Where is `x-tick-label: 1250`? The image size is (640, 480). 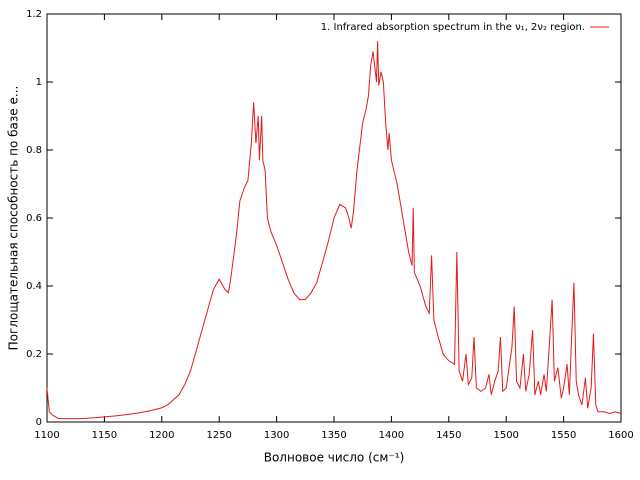 x-tick-label: 1250 is located at coordinates (218, 435).